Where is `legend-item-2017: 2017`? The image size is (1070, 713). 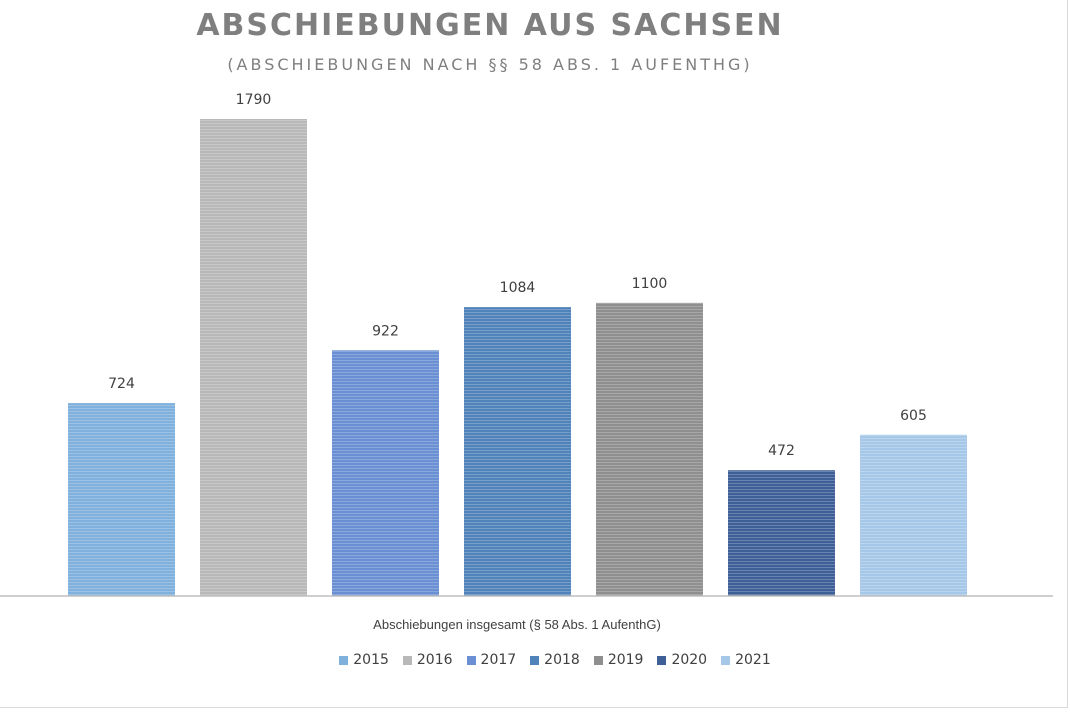 legend-item-2017: 2017 is located at coordinates (491, 660).